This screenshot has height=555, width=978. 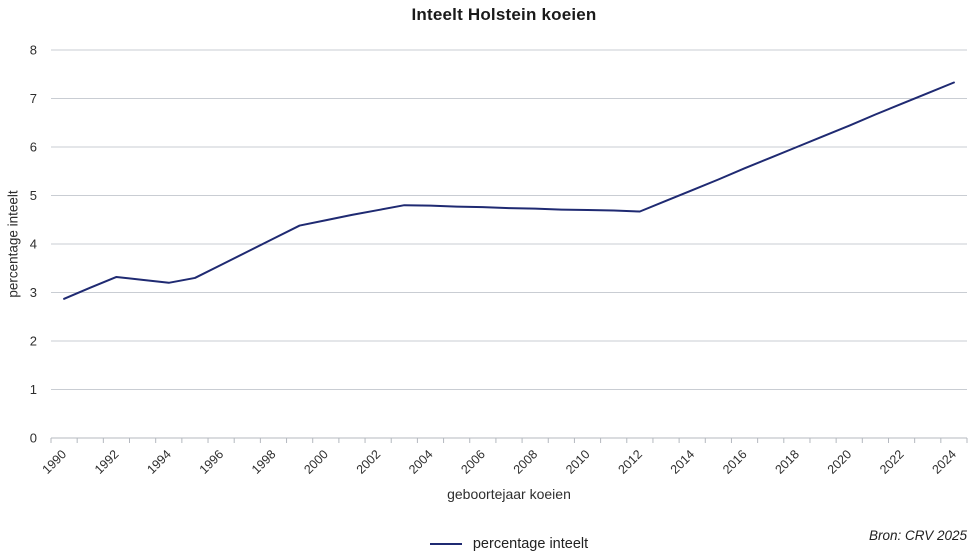 What do you see at coordinates (840, 462) in the screenshot?
I see `x-tick-label: 2020` at bounding box center [840, 462].